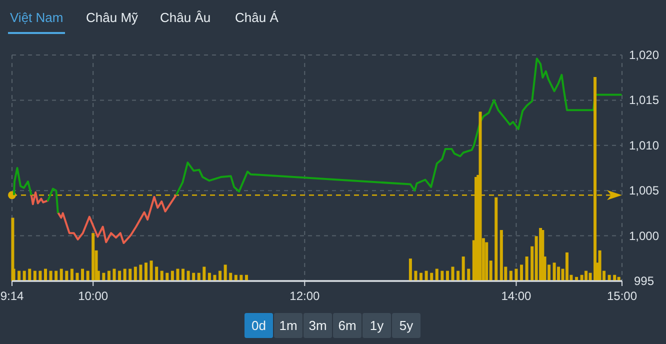 The height and width of the screenshot is (344, 666). Describe the element at coordinates (406, 325) in the screenshot. I see `category-label: 5y` at that location.